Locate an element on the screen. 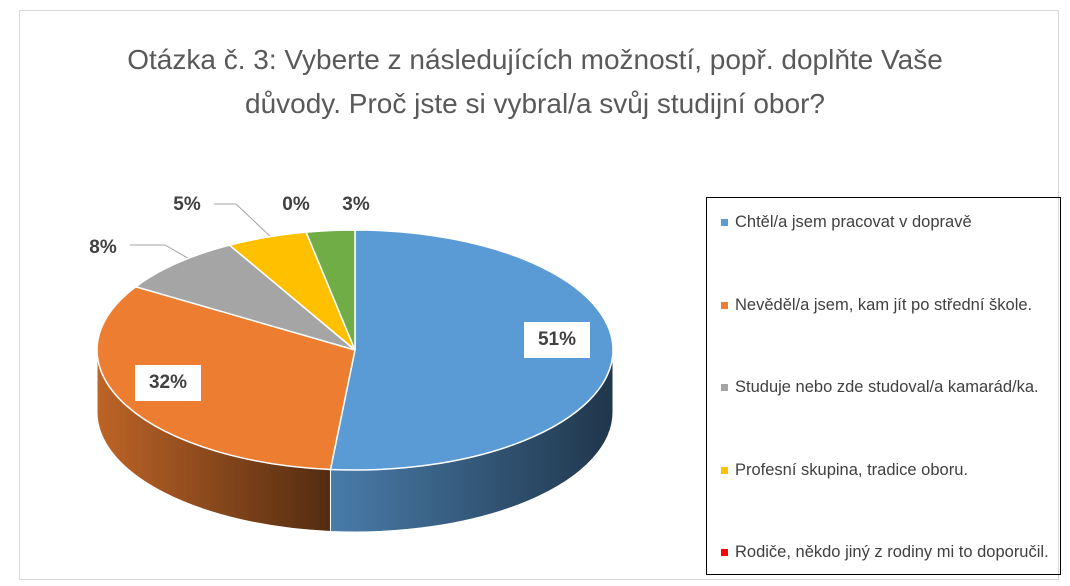 The image size is (1070, 586). legend-entry: Chtěl/a jsem pracovat v dopravě is located at coordinates (886, 222).